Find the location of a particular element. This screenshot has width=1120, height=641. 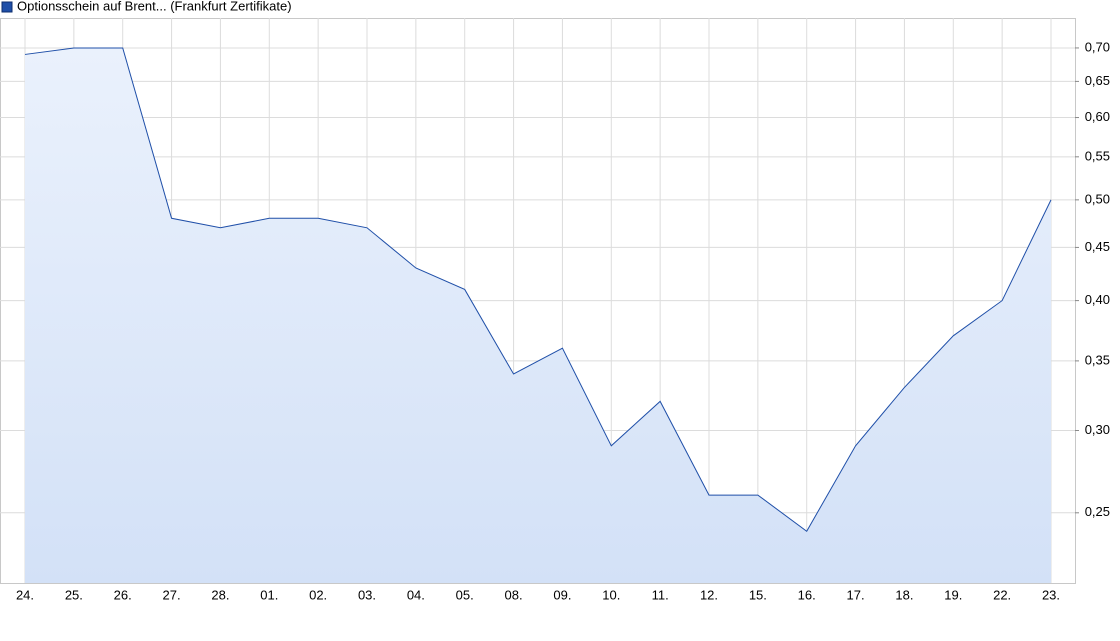

x-tick-label: 05. is located at coordinates (465, 594).